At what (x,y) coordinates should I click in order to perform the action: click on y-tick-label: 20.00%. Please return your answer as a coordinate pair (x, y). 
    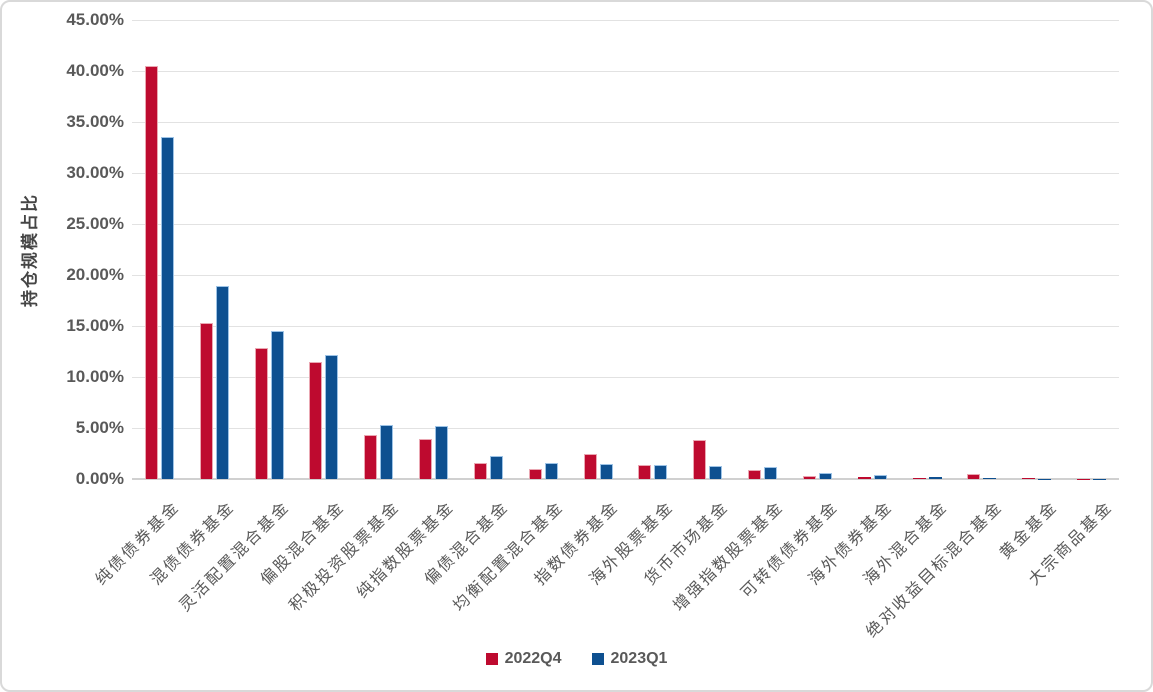
    Looking at the image, I should click on (95, 274).